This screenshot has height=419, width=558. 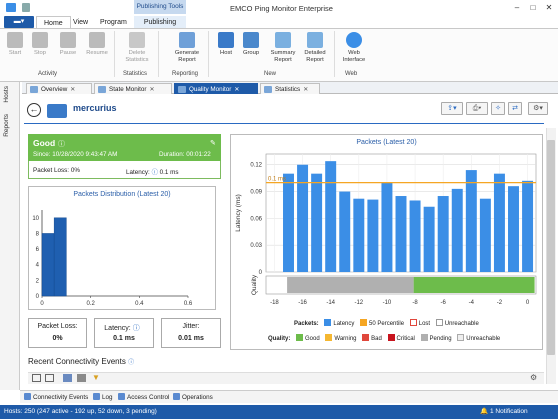 I want to click on status-since: Since: 10/28/2020 9:43:47 AM, so click(x=75, y=154).